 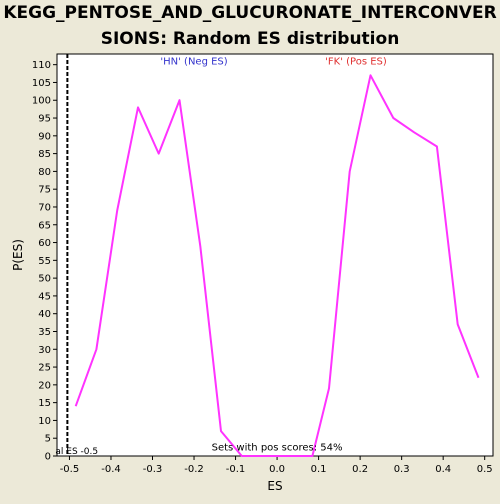 What do you see at coordinates (250, 39) in the screenshot?
I see `chart-title-line2: SIONS: Random ES distribution` at bounding box center [250, 39].